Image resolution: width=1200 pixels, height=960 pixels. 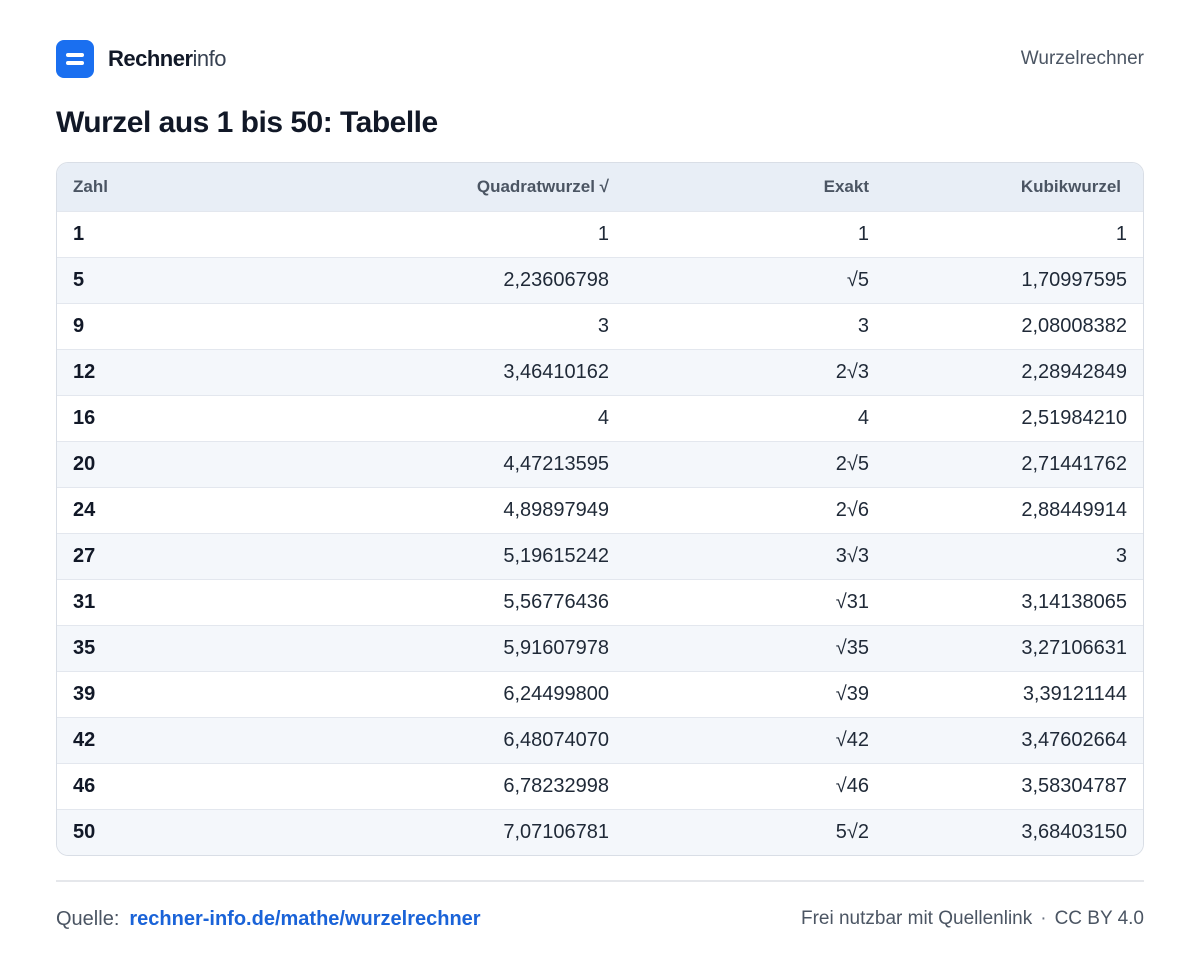 What do you see at coordinates (1074, 371) in the screenshot?
I see `cell-kubikwurzel: 2,28942849` at bounding box center [1074, 371].